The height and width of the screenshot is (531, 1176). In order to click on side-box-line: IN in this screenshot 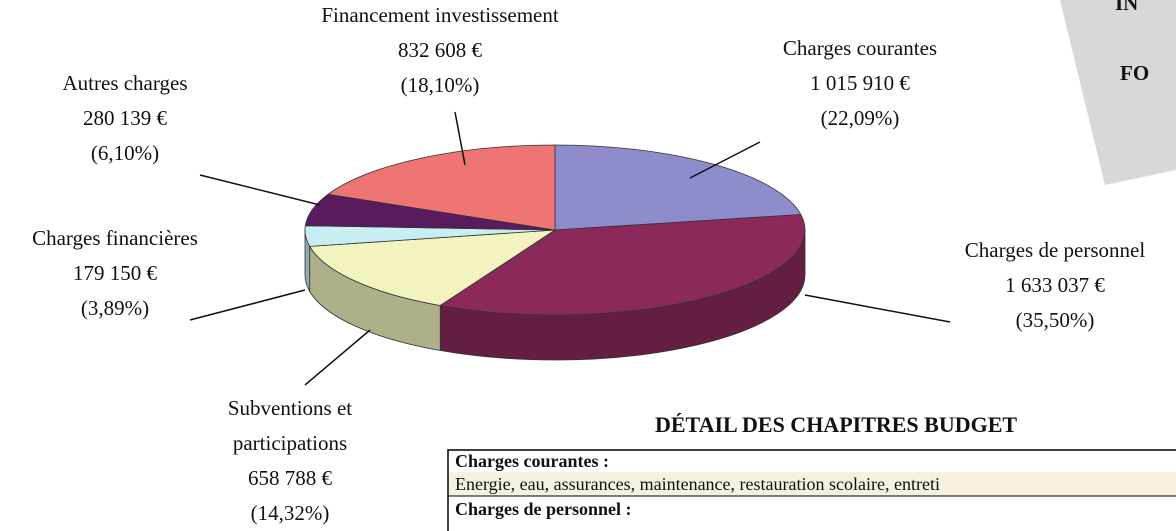, I will do `click(1126, 7)`.